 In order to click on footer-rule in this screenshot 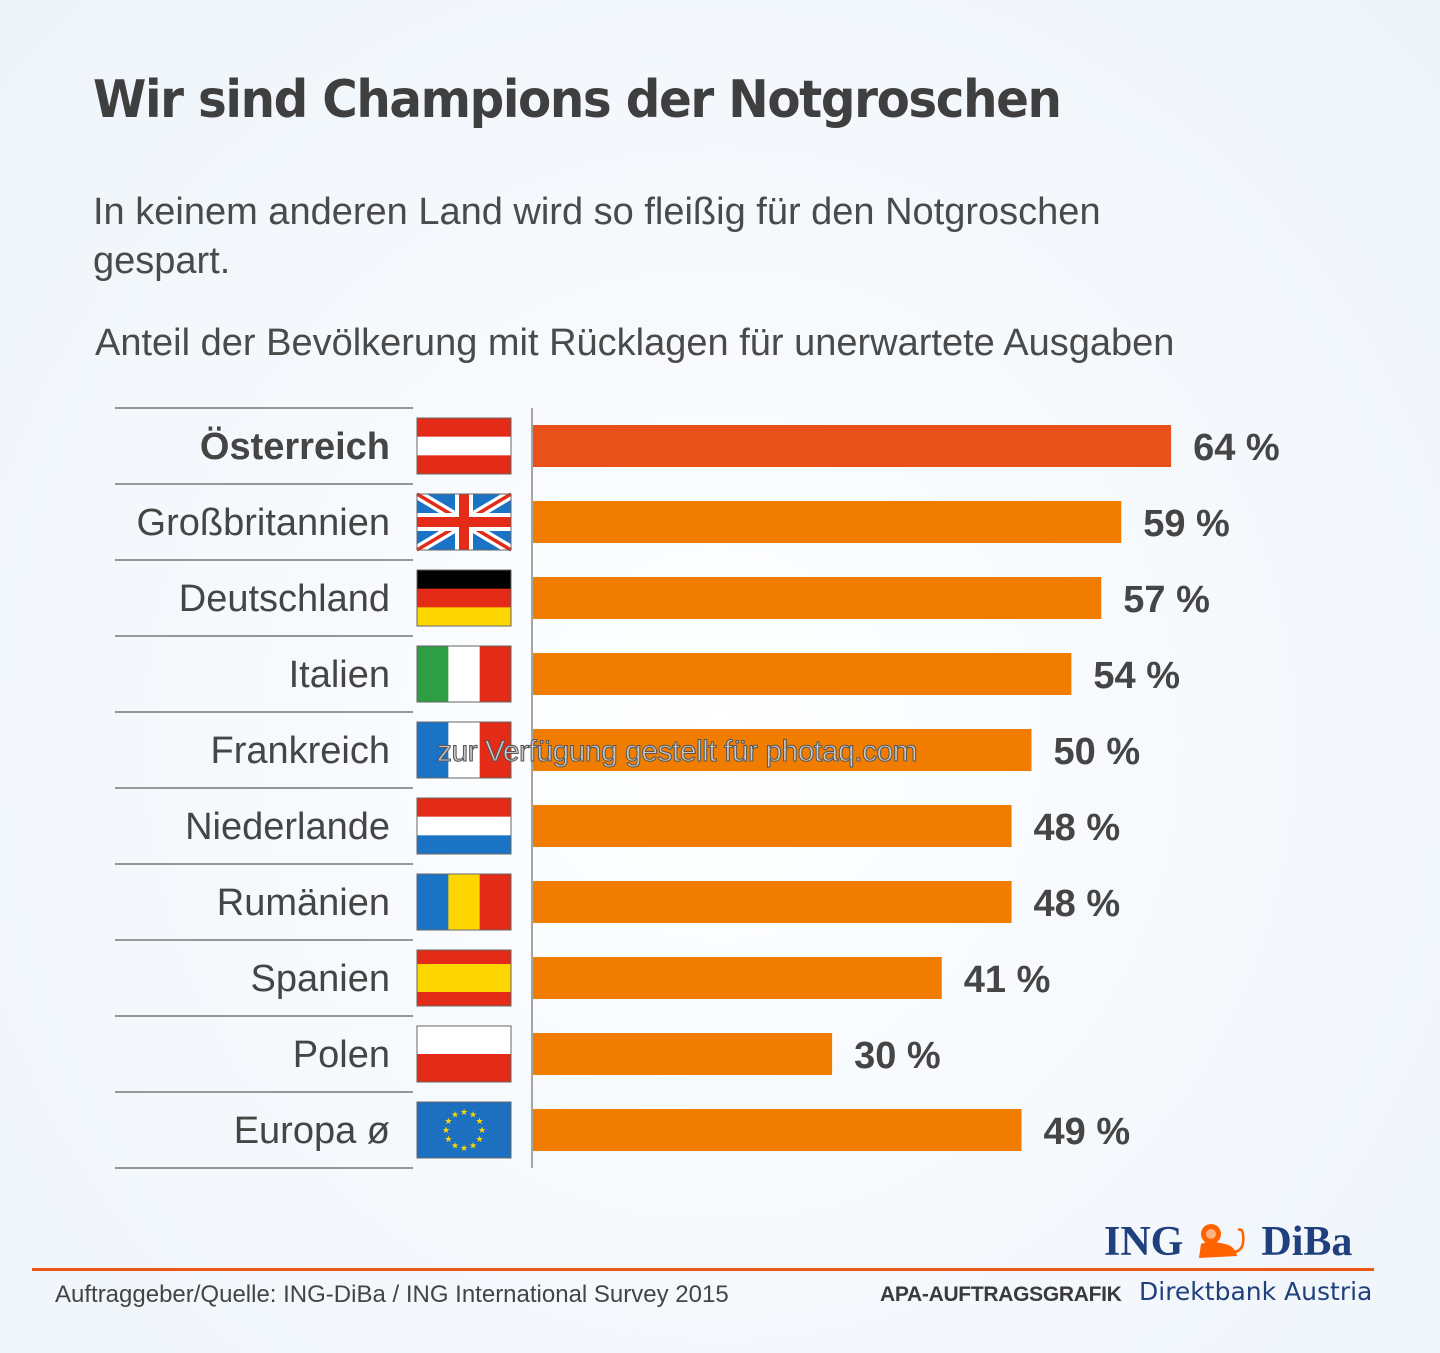, I will do `click(703, 1269)`.